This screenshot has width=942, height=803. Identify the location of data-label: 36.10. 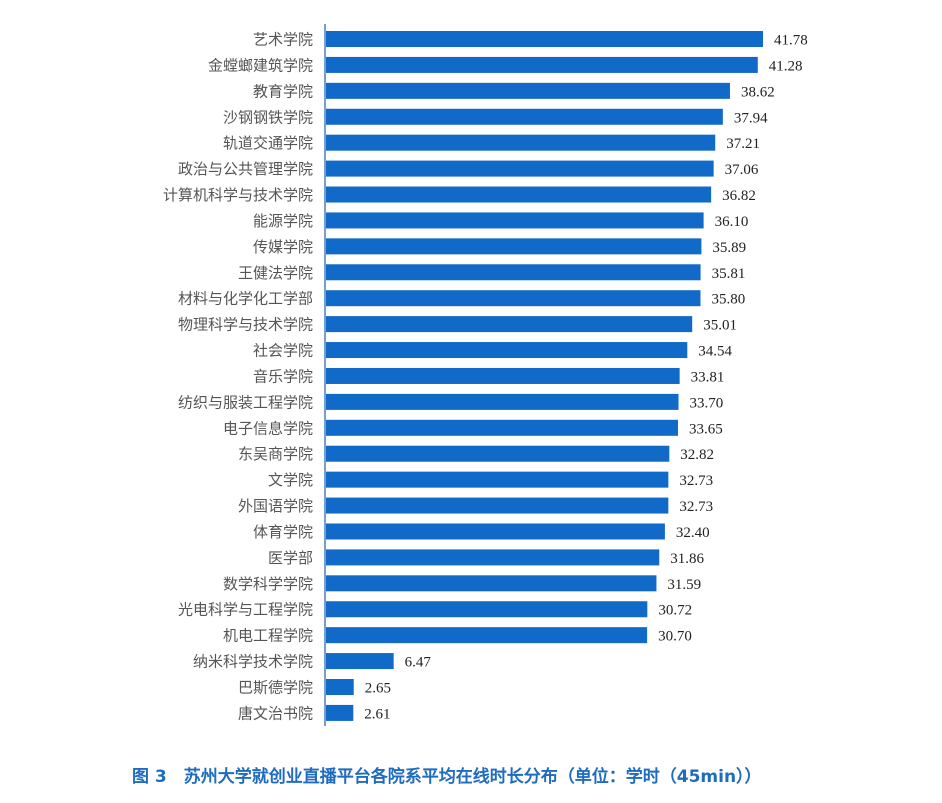
(732, 222).